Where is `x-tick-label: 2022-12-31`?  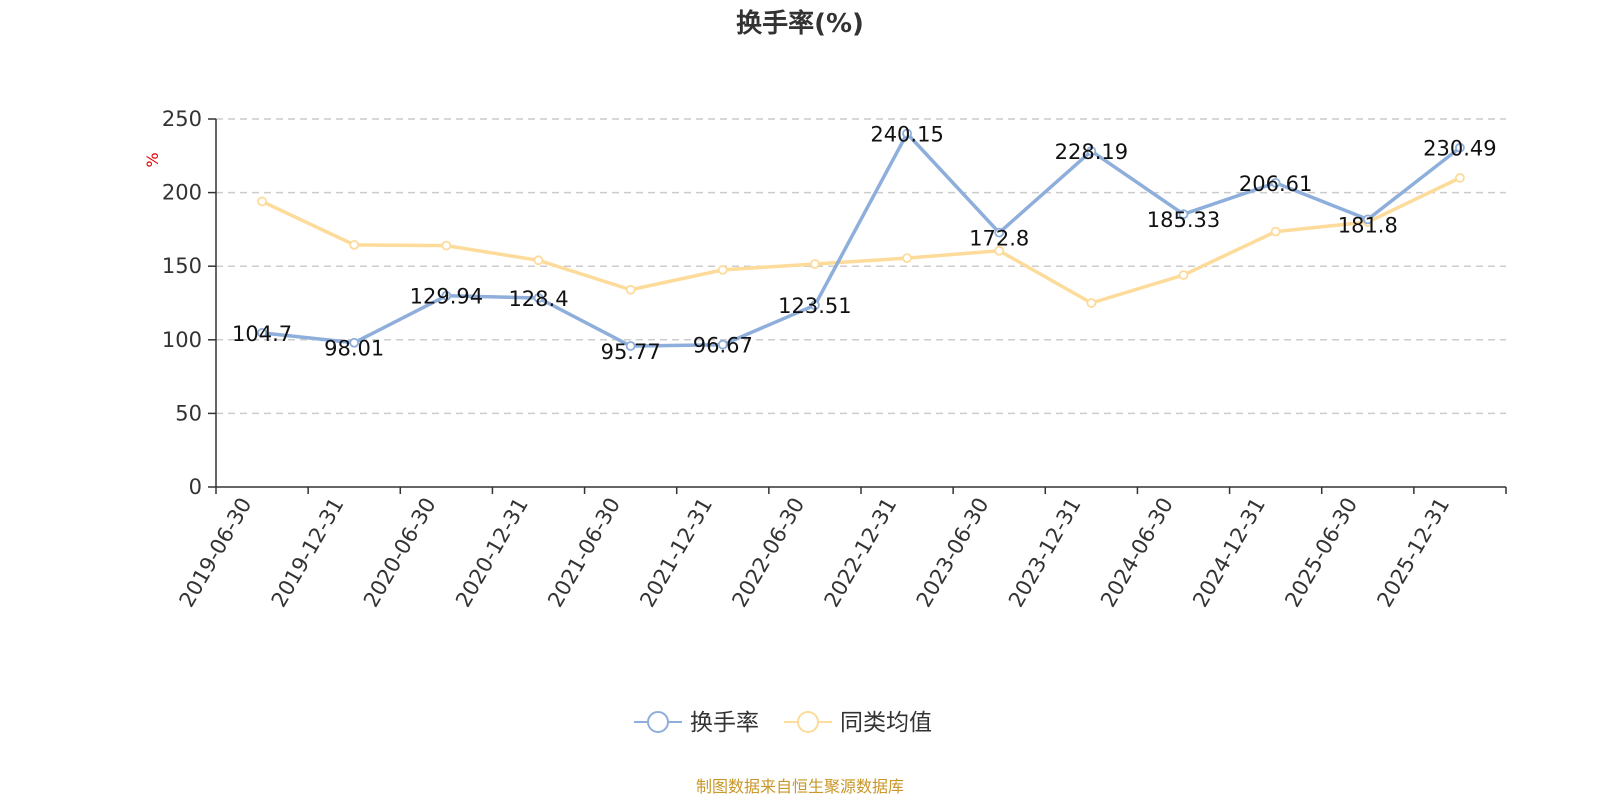 x-tick-label: 2022-12-31 is located at coordinates (861, 553).